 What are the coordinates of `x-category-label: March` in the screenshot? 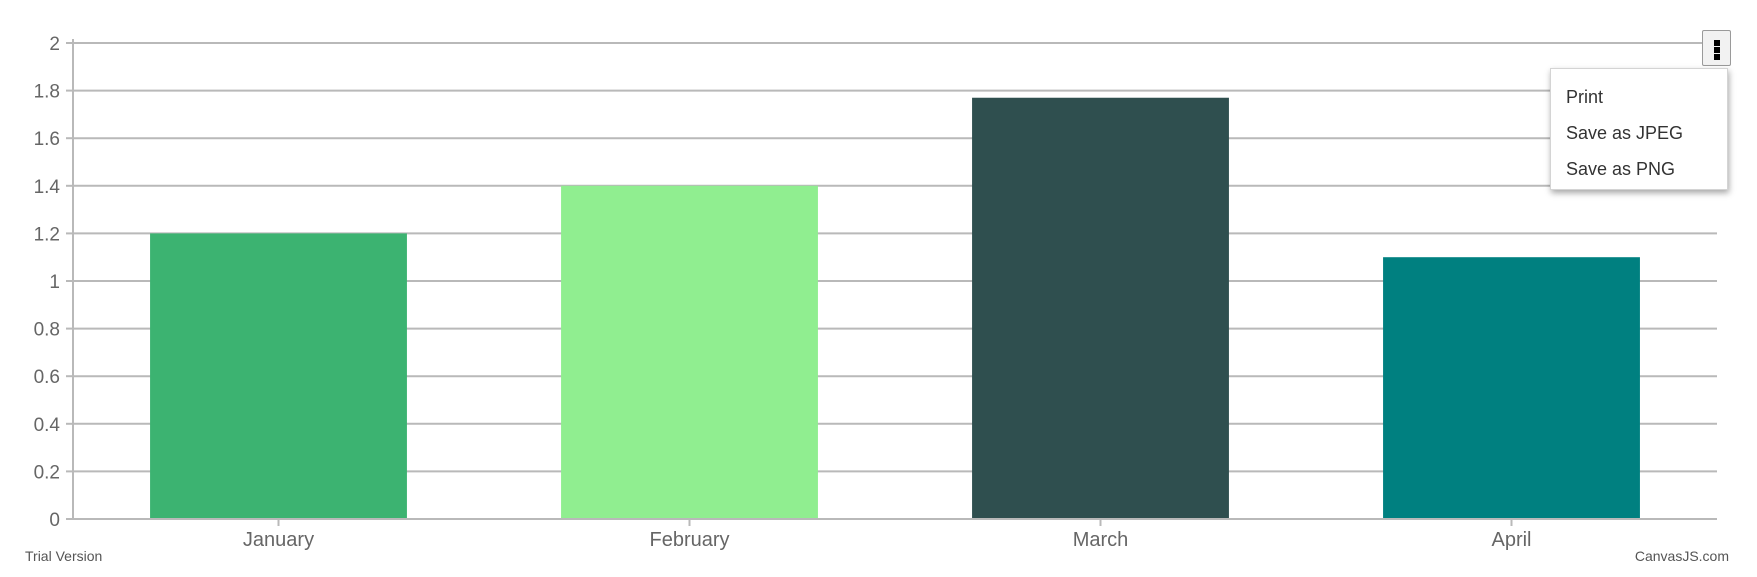 It's located at (1101, 540).